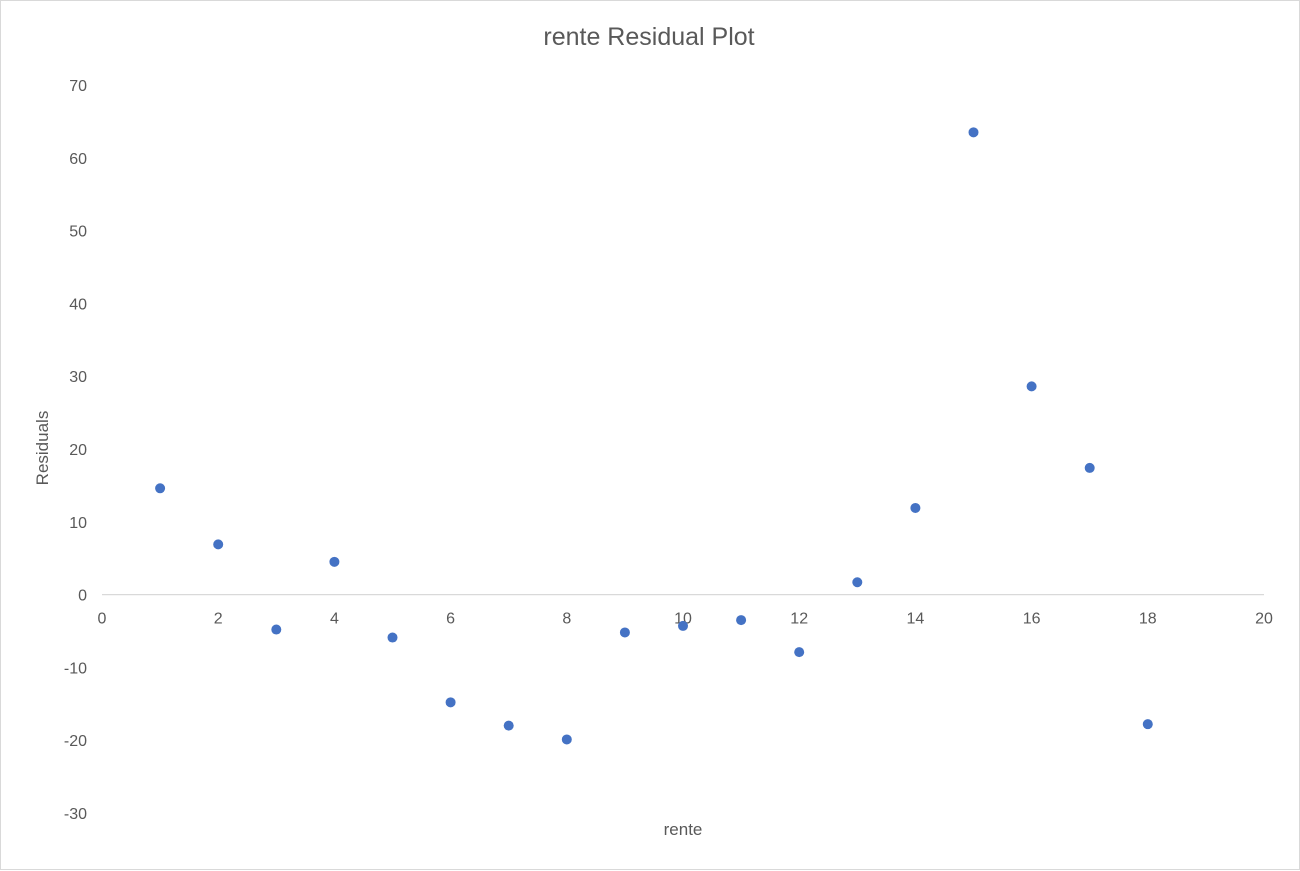 Image resolution: width=1300 pixels, height=871 pixels. I want to click on x-tick-label: 14, so click(916, 619).